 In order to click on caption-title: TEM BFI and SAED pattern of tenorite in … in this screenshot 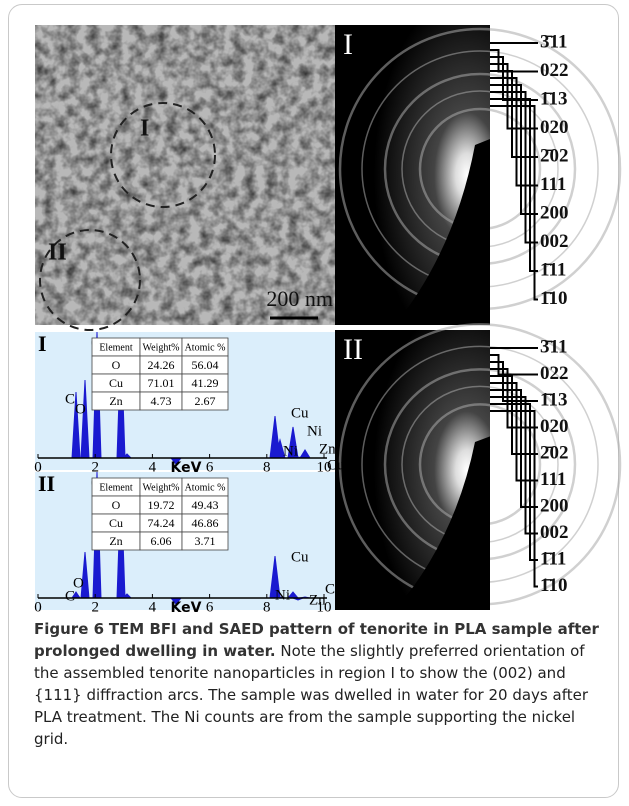, I will do `click(316, 640)`.